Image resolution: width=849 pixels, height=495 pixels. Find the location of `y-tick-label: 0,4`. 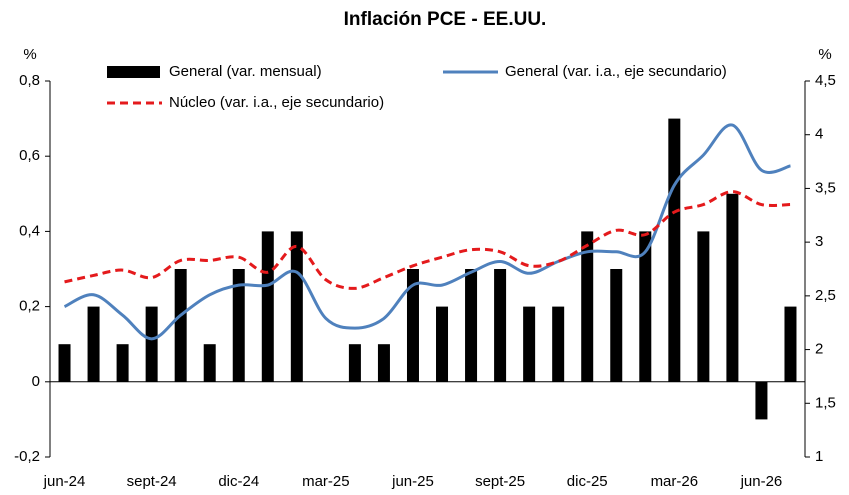

y-tick-label: 0,4 is located at coordinates (29, 230).